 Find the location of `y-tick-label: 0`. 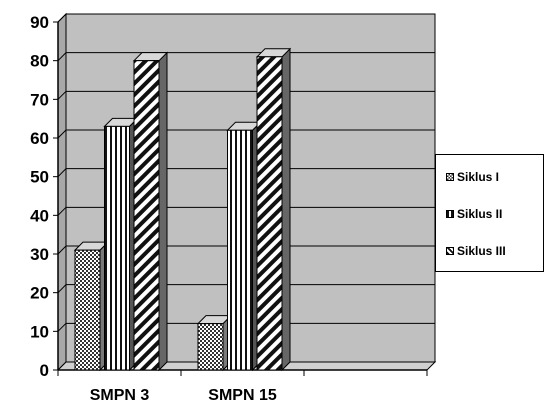

y-tick-label: 0 is located at coordinates (44, 370).